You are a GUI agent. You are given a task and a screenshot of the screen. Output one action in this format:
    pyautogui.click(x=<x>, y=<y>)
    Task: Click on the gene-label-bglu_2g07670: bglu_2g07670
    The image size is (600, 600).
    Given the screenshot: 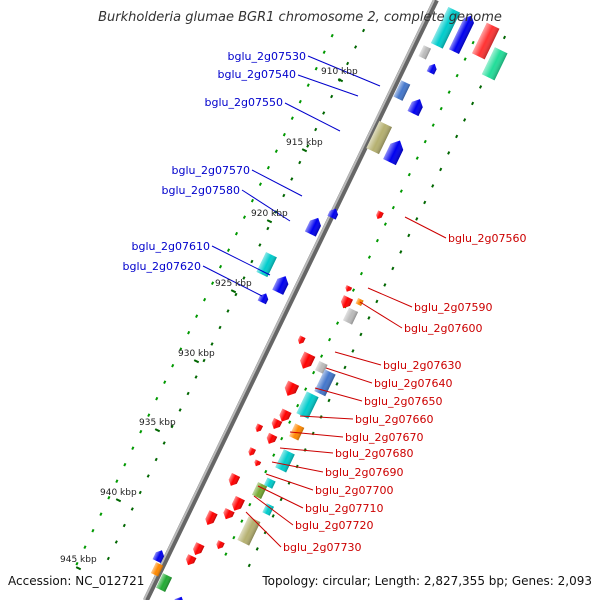 What is the action you would take?
    pyautogui.click(x=384, y=437)
    